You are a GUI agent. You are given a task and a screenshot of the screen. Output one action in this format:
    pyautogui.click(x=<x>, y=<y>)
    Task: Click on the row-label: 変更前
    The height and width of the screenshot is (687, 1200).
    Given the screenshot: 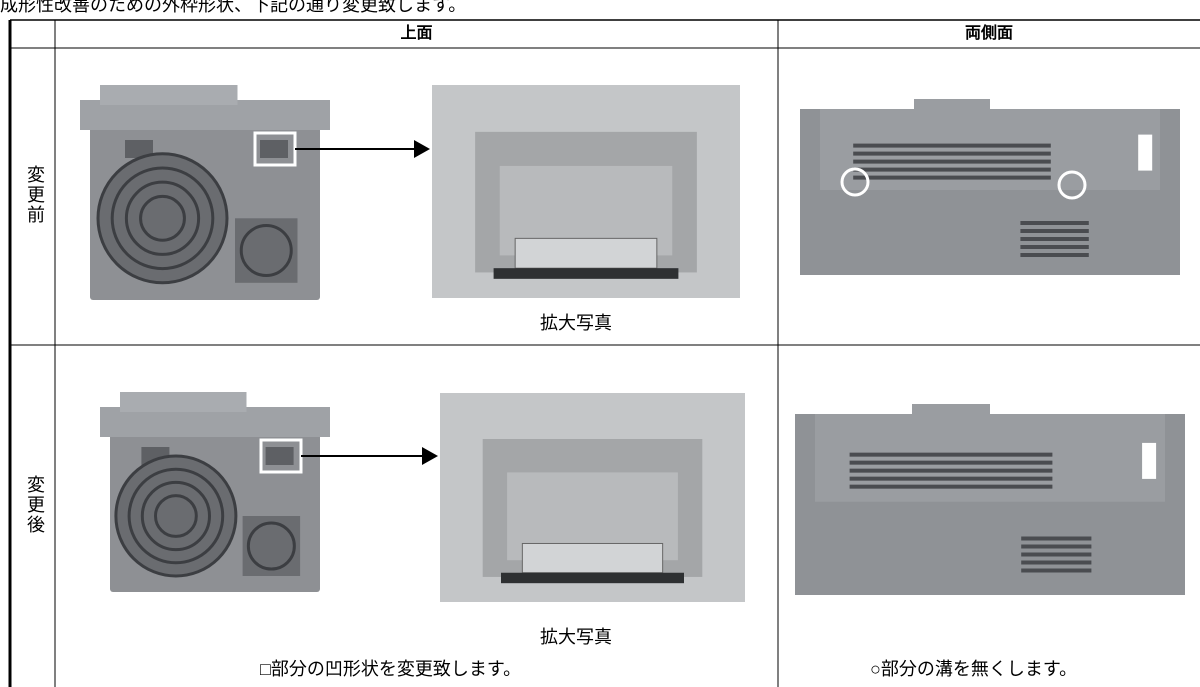 What is the action you would take?
    pyautogui.click(x=35, y=195)
    